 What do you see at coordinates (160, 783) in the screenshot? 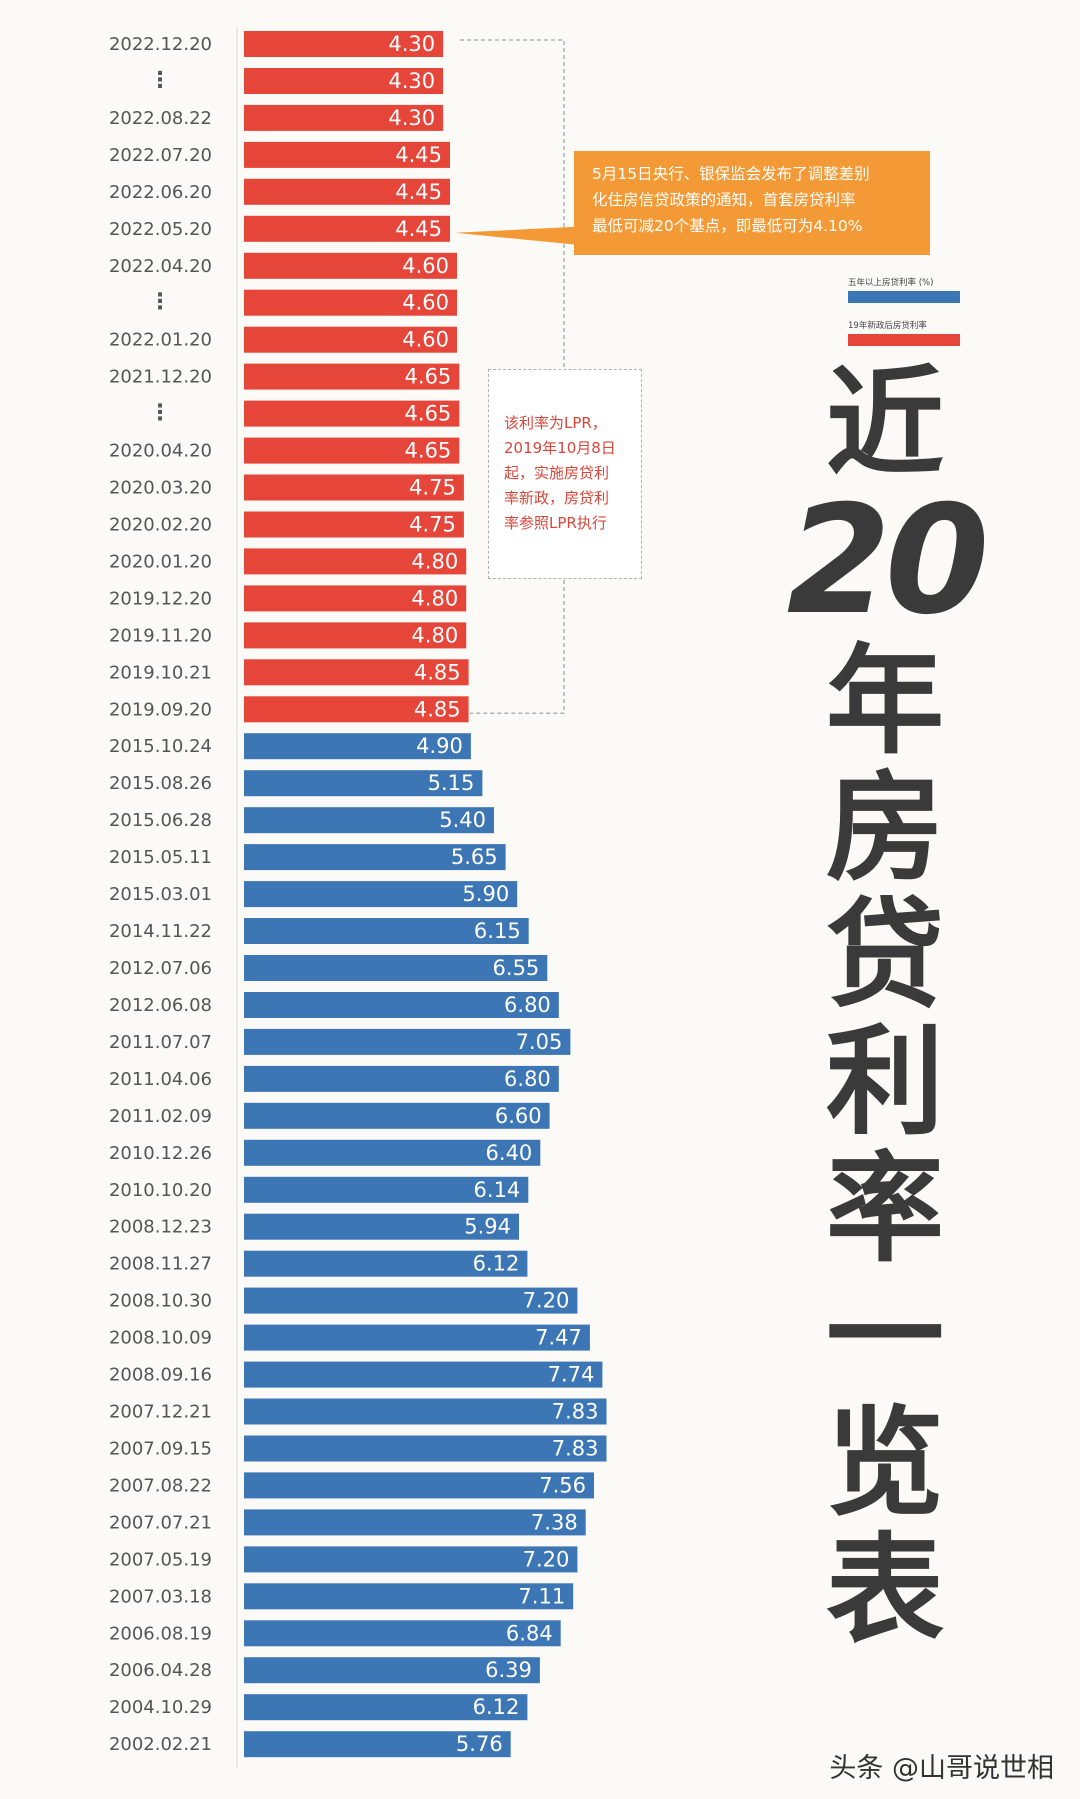
I see `row-date-label: 2015.08.26` at bounding box center [160, 783].